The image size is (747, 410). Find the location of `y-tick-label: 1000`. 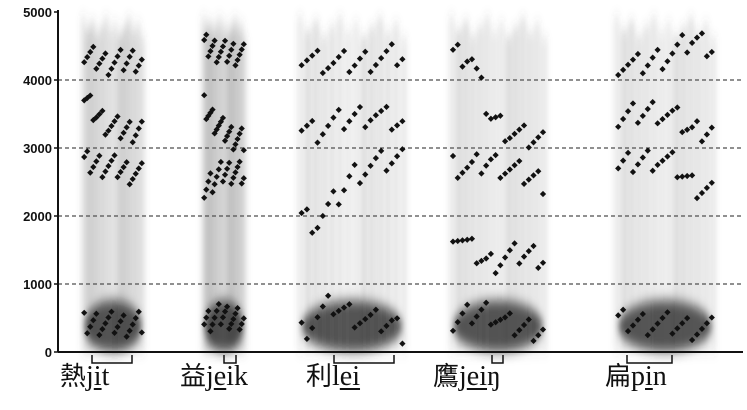

y-tick-label: 1000 is located at coordinates (37, 284).